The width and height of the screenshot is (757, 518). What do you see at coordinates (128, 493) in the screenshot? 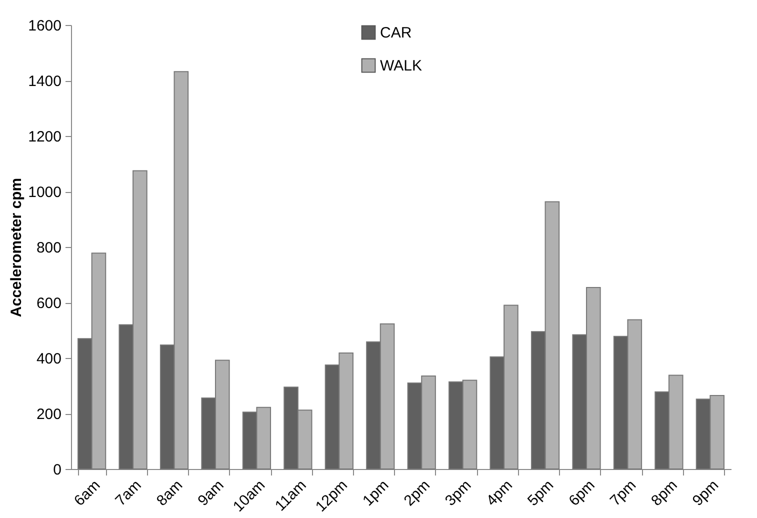
I see `x-tick-label: 7am` at bounding box center [128, 493].